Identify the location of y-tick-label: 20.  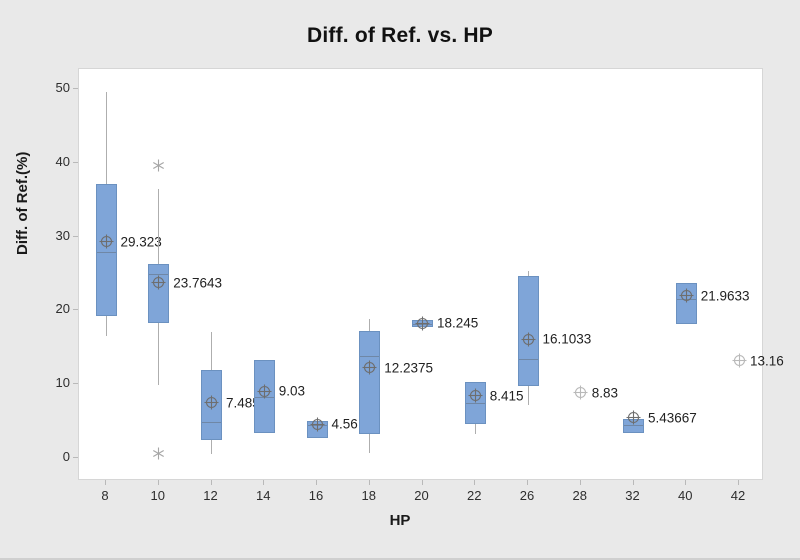
(62, 309).